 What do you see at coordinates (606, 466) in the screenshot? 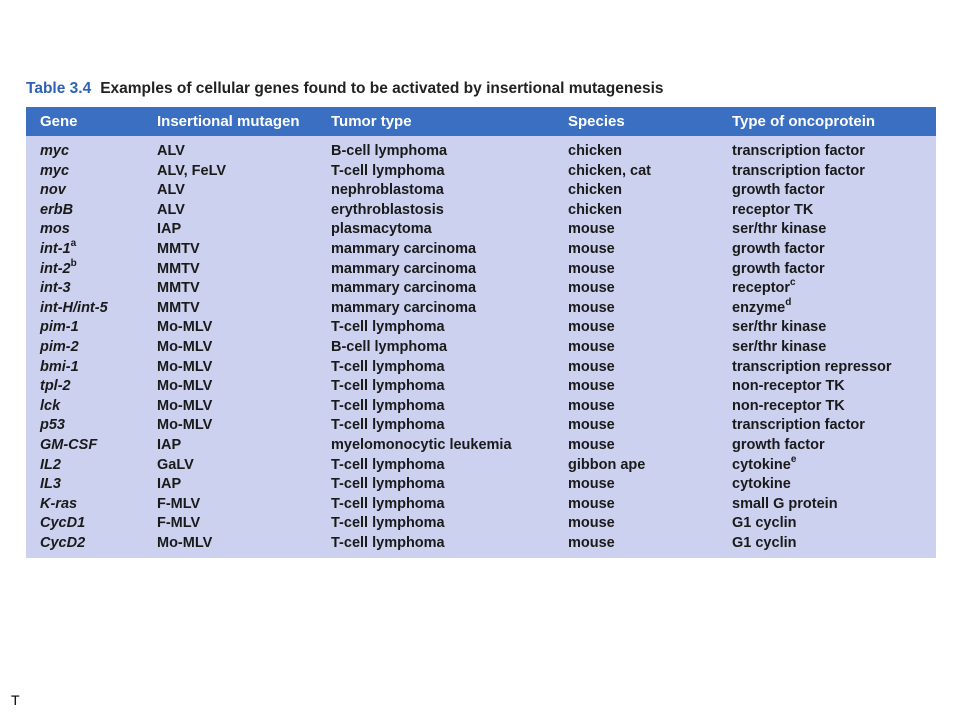
I see `cell-species: gibbon ape` at bounding box center [606, 466].